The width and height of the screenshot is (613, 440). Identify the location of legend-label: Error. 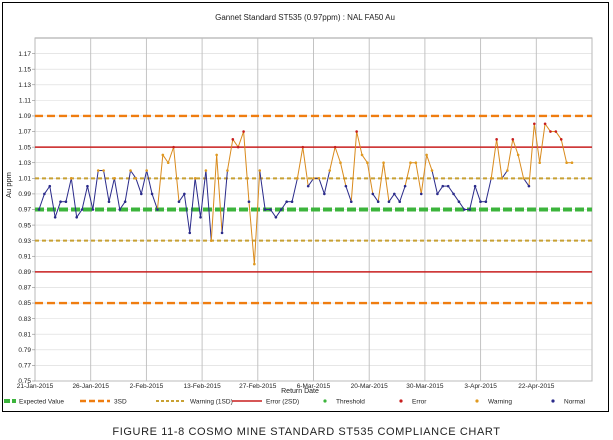
(419, 401).